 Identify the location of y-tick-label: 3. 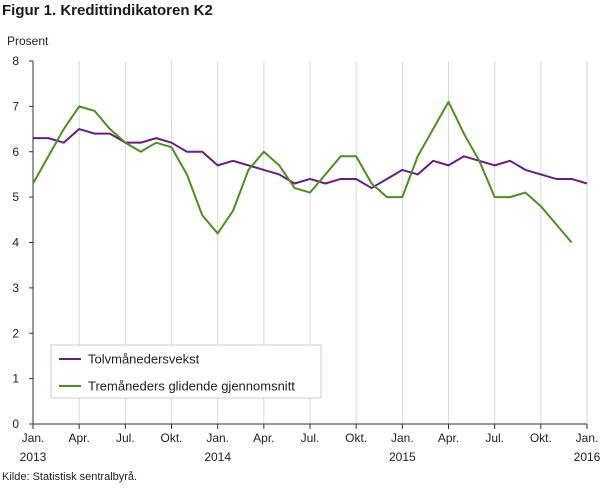
(15, 288).